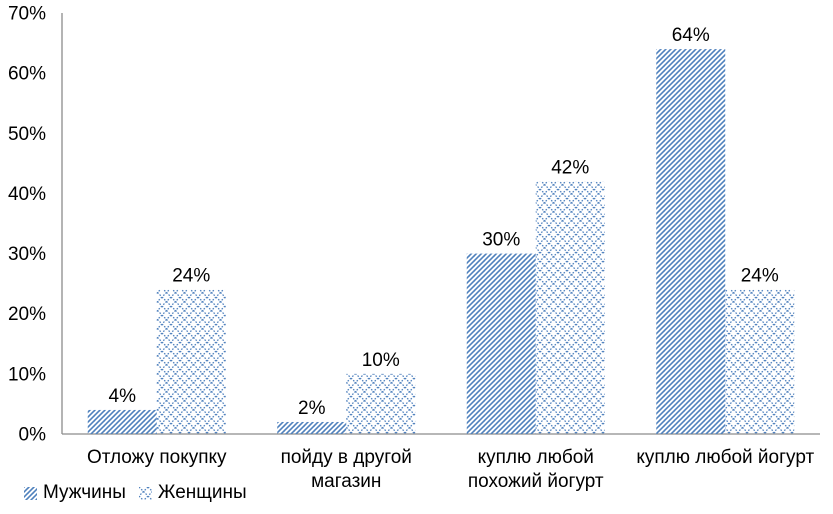 Image resolution: width=833 pixels, height=514 pixels. I want to click on data-label-женщины-2: 42%, so click(570, 167).